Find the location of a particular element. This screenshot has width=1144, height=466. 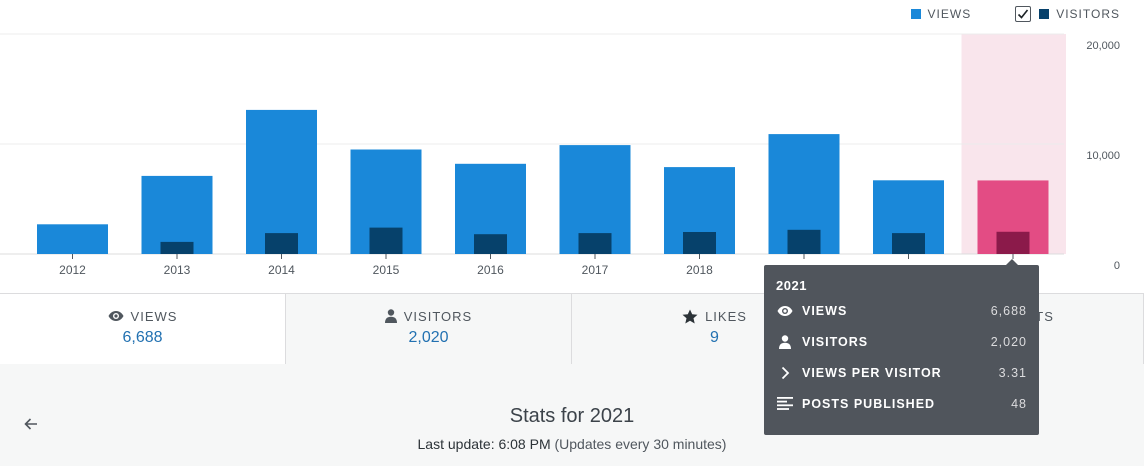

tab-views-label: VIEWS is located at coordinates (154, 316).